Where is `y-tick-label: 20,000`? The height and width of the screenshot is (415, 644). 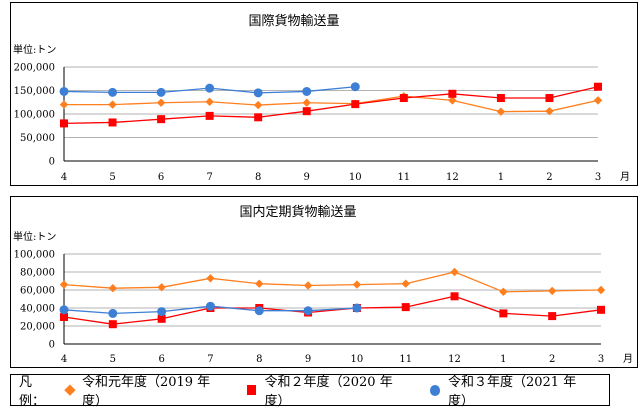 y-tick-label: 20,000 is located at coordinates (37, 327).